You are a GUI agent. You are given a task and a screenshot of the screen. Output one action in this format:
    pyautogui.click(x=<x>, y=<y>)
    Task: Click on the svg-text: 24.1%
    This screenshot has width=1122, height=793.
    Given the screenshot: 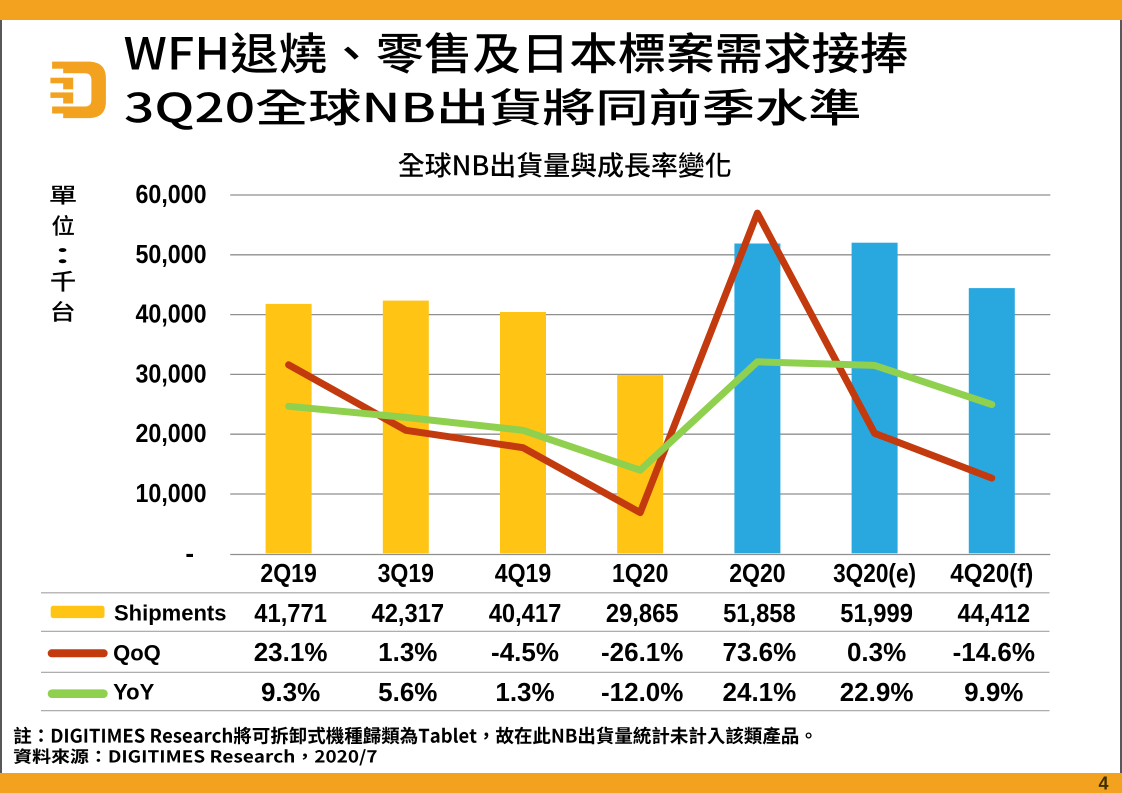 What is the action you would take?
    pyautogui.click(x=760, y=692)
    